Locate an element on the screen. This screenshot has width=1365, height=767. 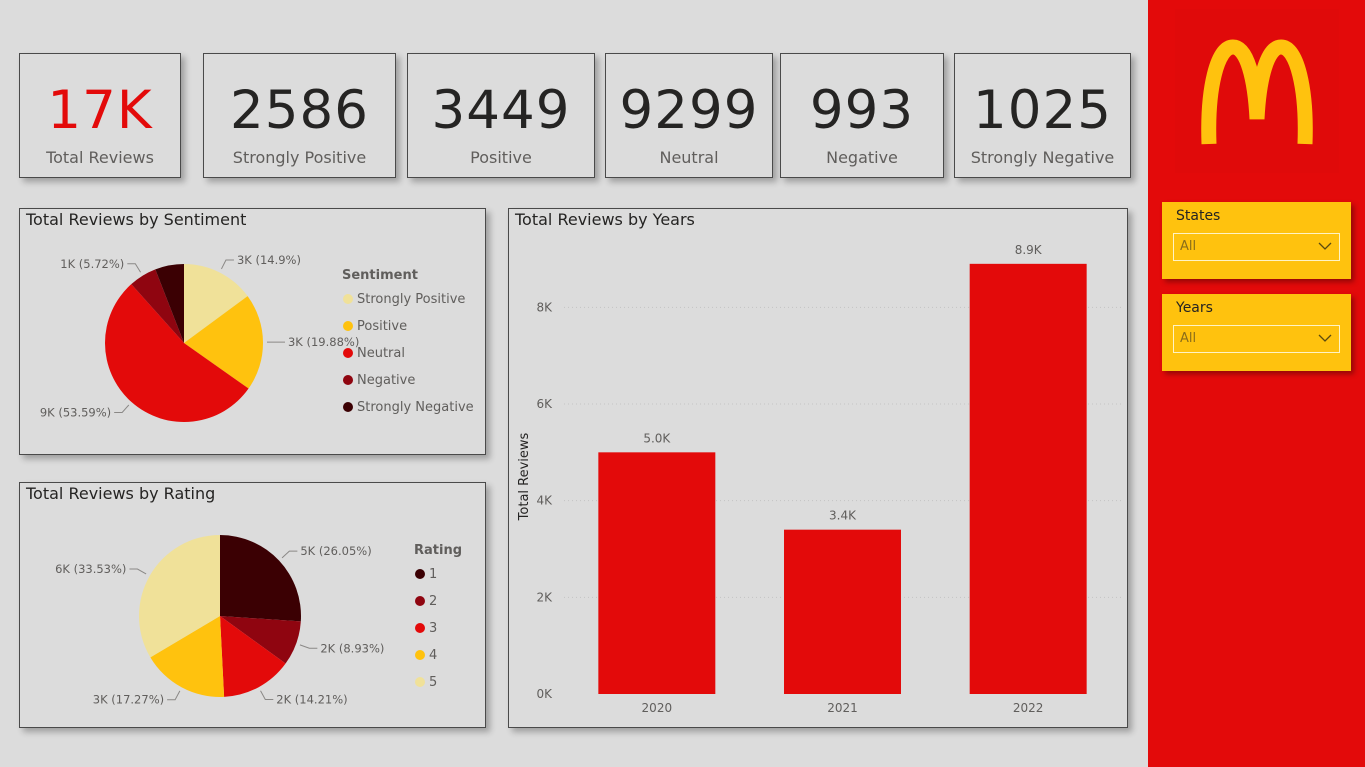
bar-2021 is located at coordinates (842, 611).